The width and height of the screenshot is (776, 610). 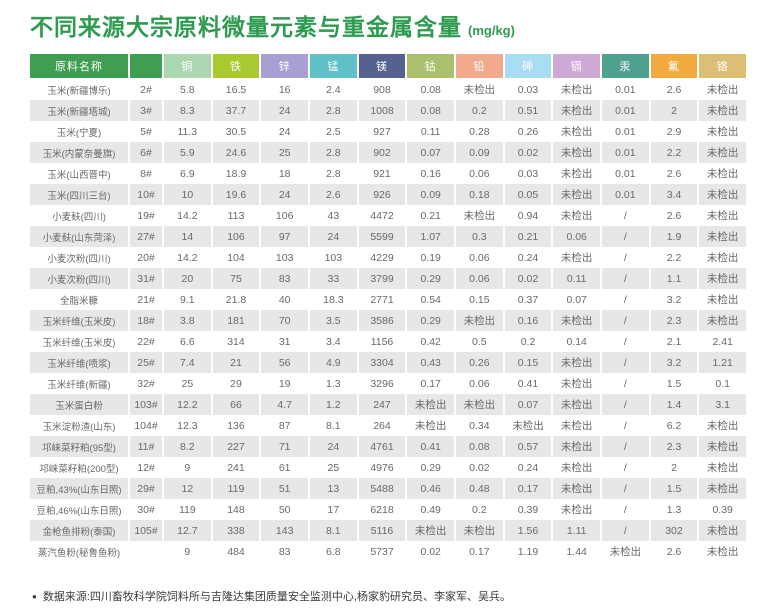 I want to click on value-cell-as: 0.2, so click(x=528, y=341).